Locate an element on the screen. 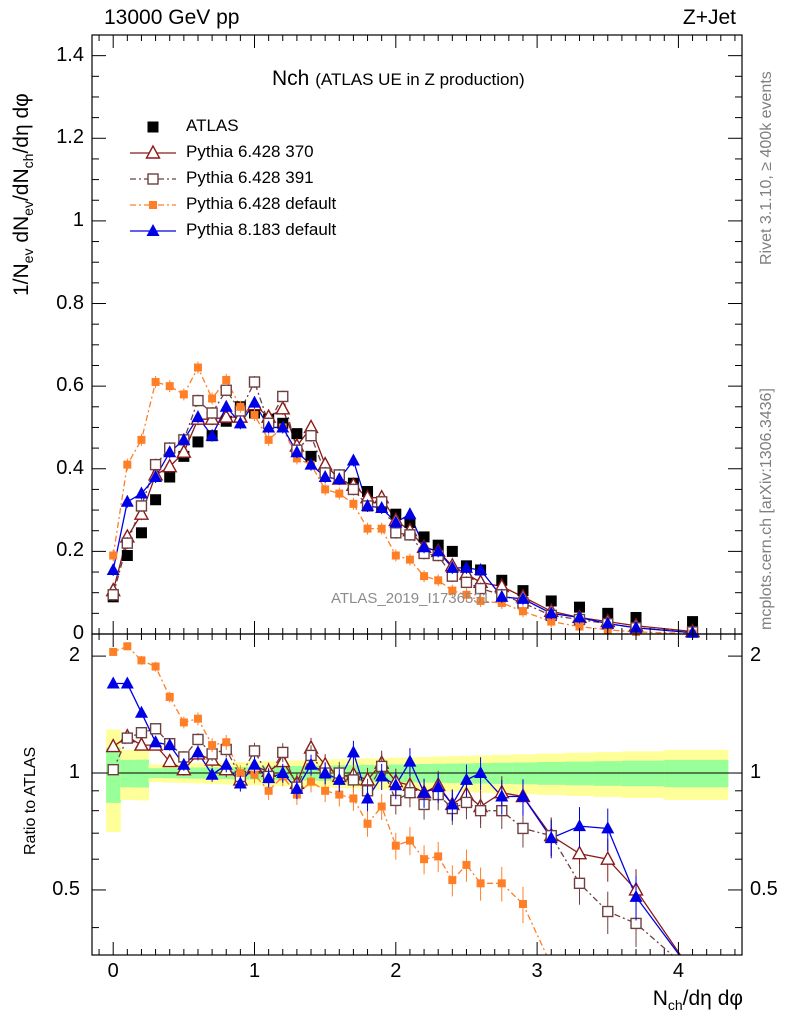  x-tick-label: 0 is located at coordinates (113, 971).